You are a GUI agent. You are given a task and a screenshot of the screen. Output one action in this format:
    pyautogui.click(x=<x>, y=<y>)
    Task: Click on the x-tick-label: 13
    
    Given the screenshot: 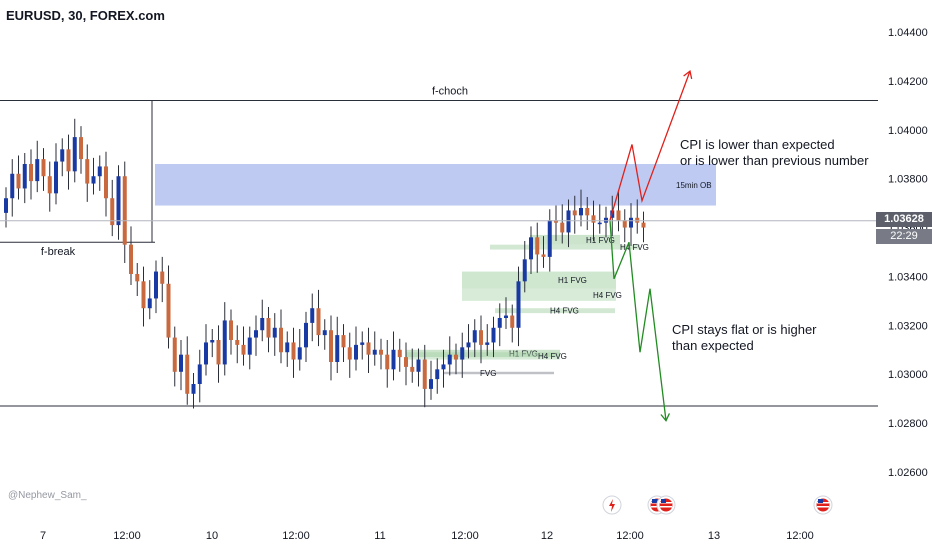 What is the action you would take?
    pyautogui.click(x=714, y=536)
    